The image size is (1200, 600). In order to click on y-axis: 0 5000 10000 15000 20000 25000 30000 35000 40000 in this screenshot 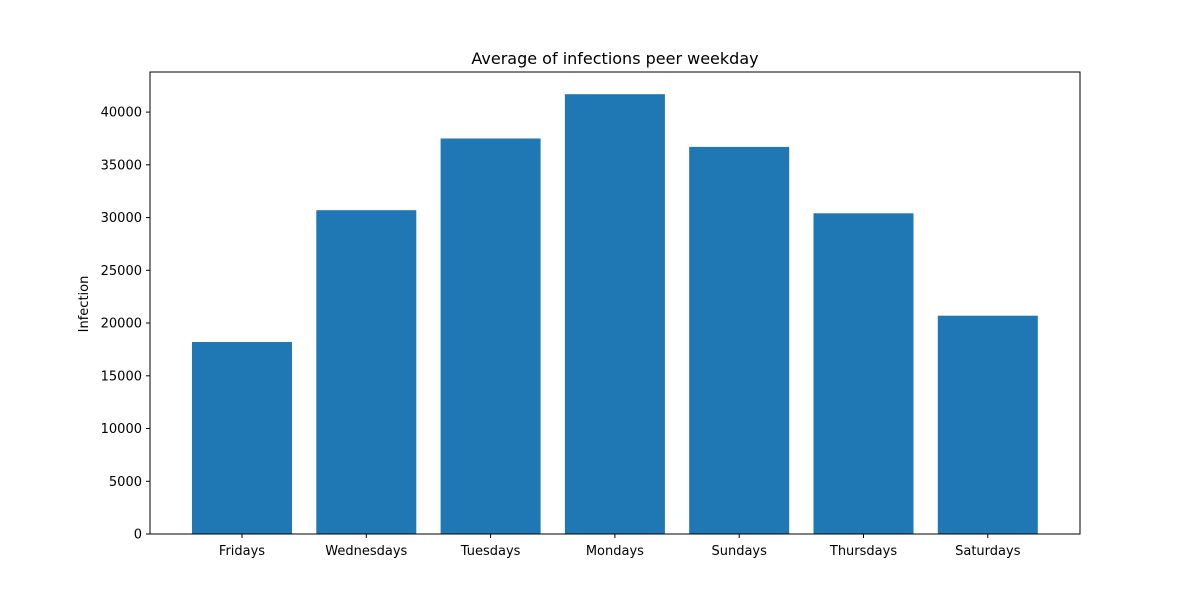, I will do `click(125, 324)`.